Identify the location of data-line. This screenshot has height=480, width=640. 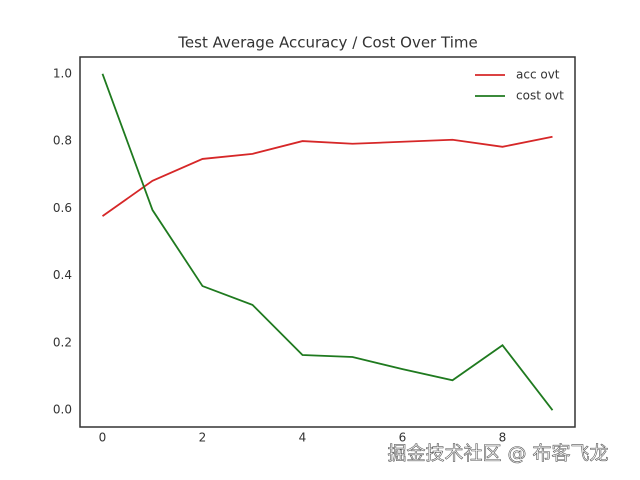
(327, 176).